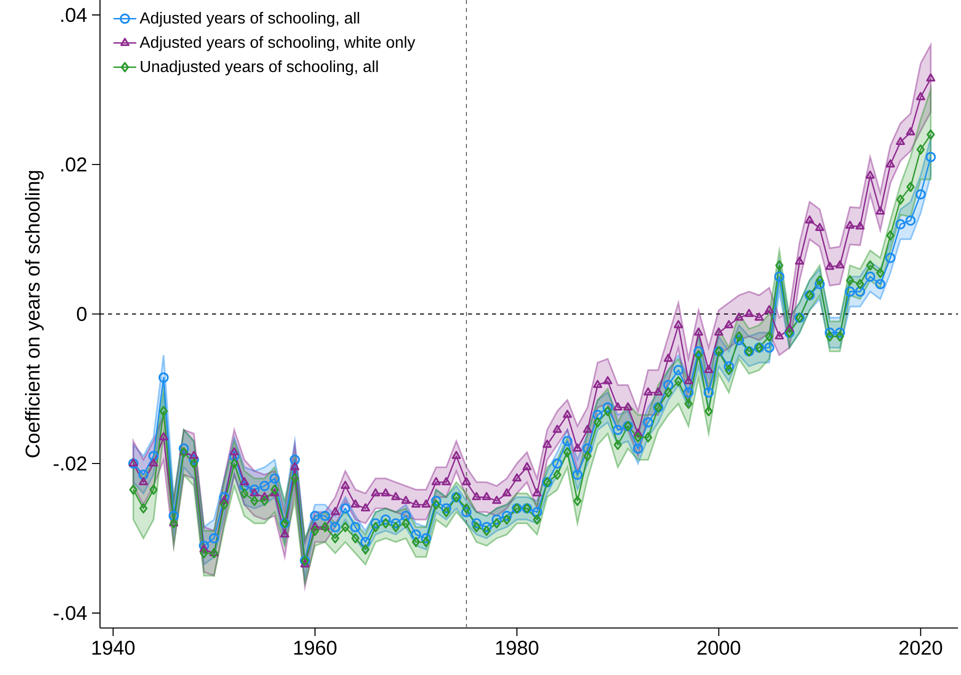  Describe the element at coordinates (70, 613) in the screenshot. I see `y-tick-label: -.04` at that location.